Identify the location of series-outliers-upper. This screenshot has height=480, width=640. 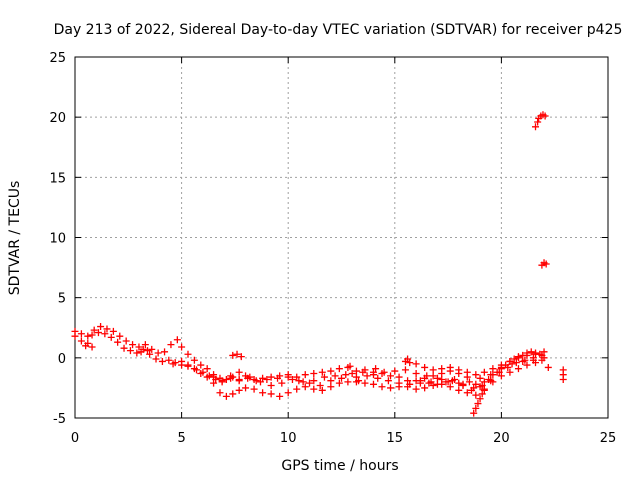
(540, 121).